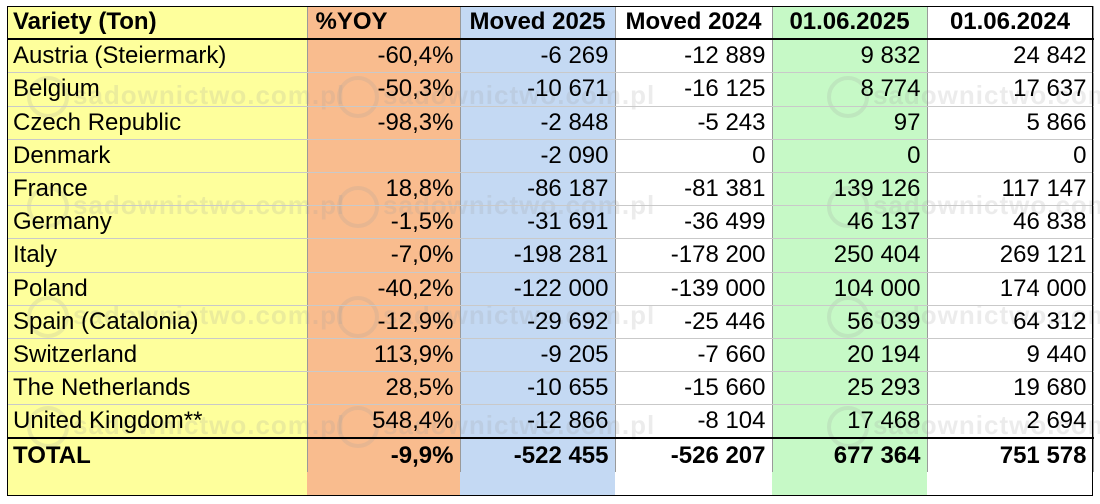 This screenshot has width=1100, height=504. I want to click on stock-2025-cell: 8 774, so click(850, 89).